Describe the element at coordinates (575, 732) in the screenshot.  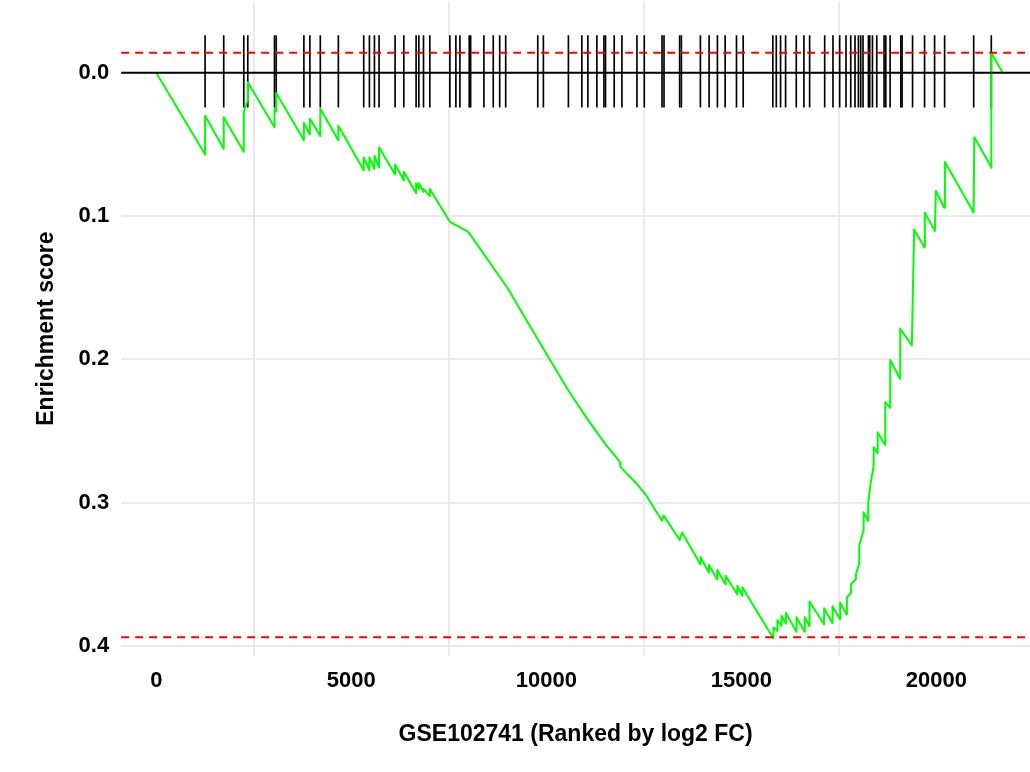
I see `x-axis-title: GSE102741 (Ranked by log2 FC)` at that location.